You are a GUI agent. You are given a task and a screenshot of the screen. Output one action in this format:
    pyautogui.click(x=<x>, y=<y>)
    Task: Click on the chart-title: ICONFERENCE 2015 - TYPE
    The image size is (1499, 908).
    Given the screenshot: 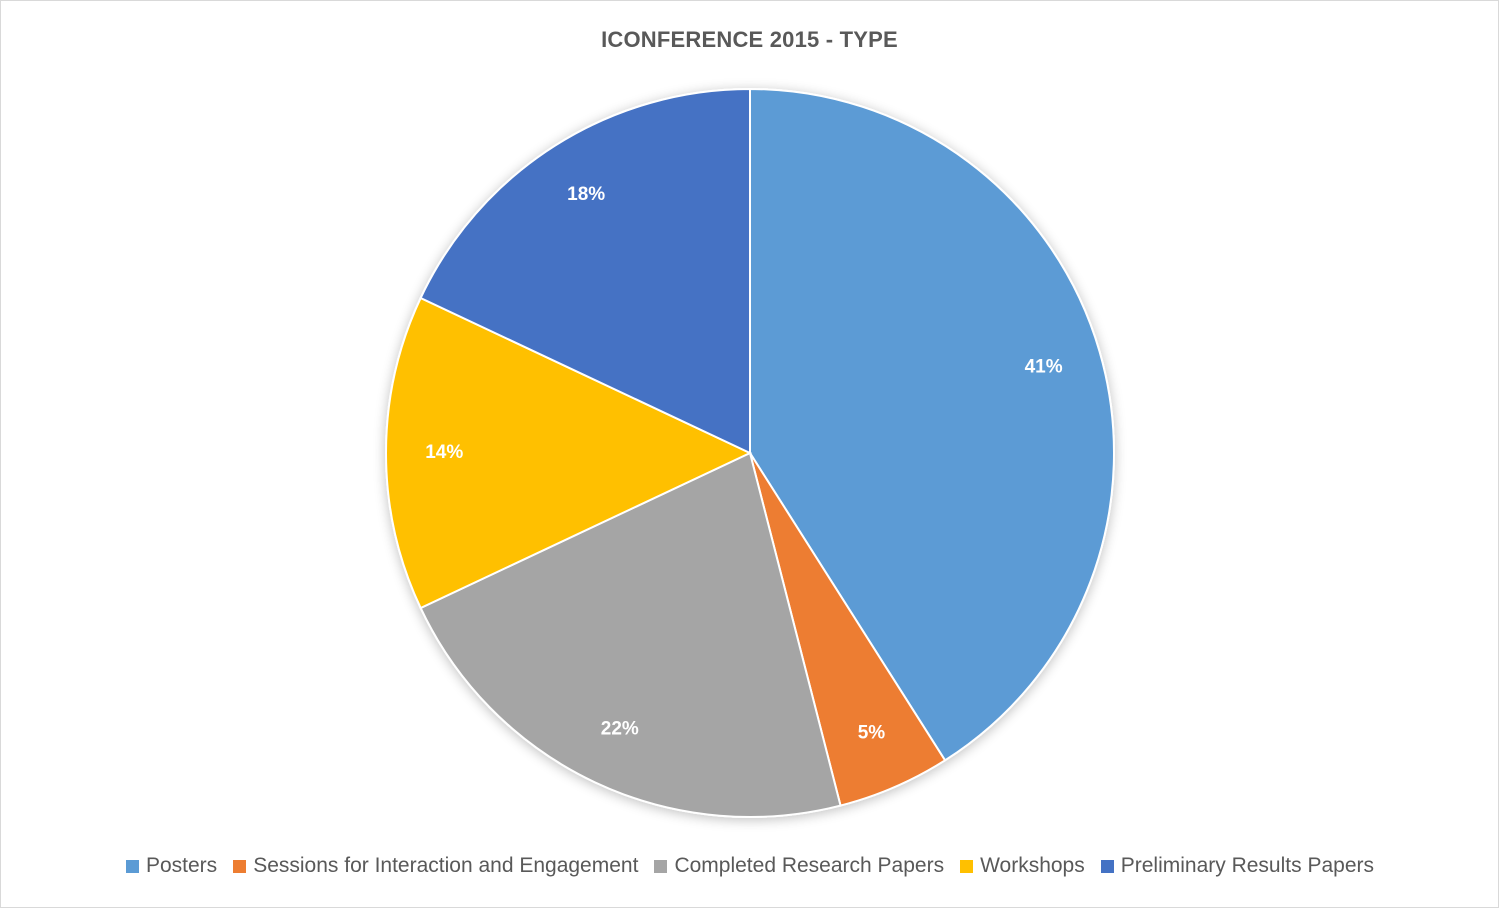 What is the action you would take?
    pyautogui.click(x=749, y=39)
    